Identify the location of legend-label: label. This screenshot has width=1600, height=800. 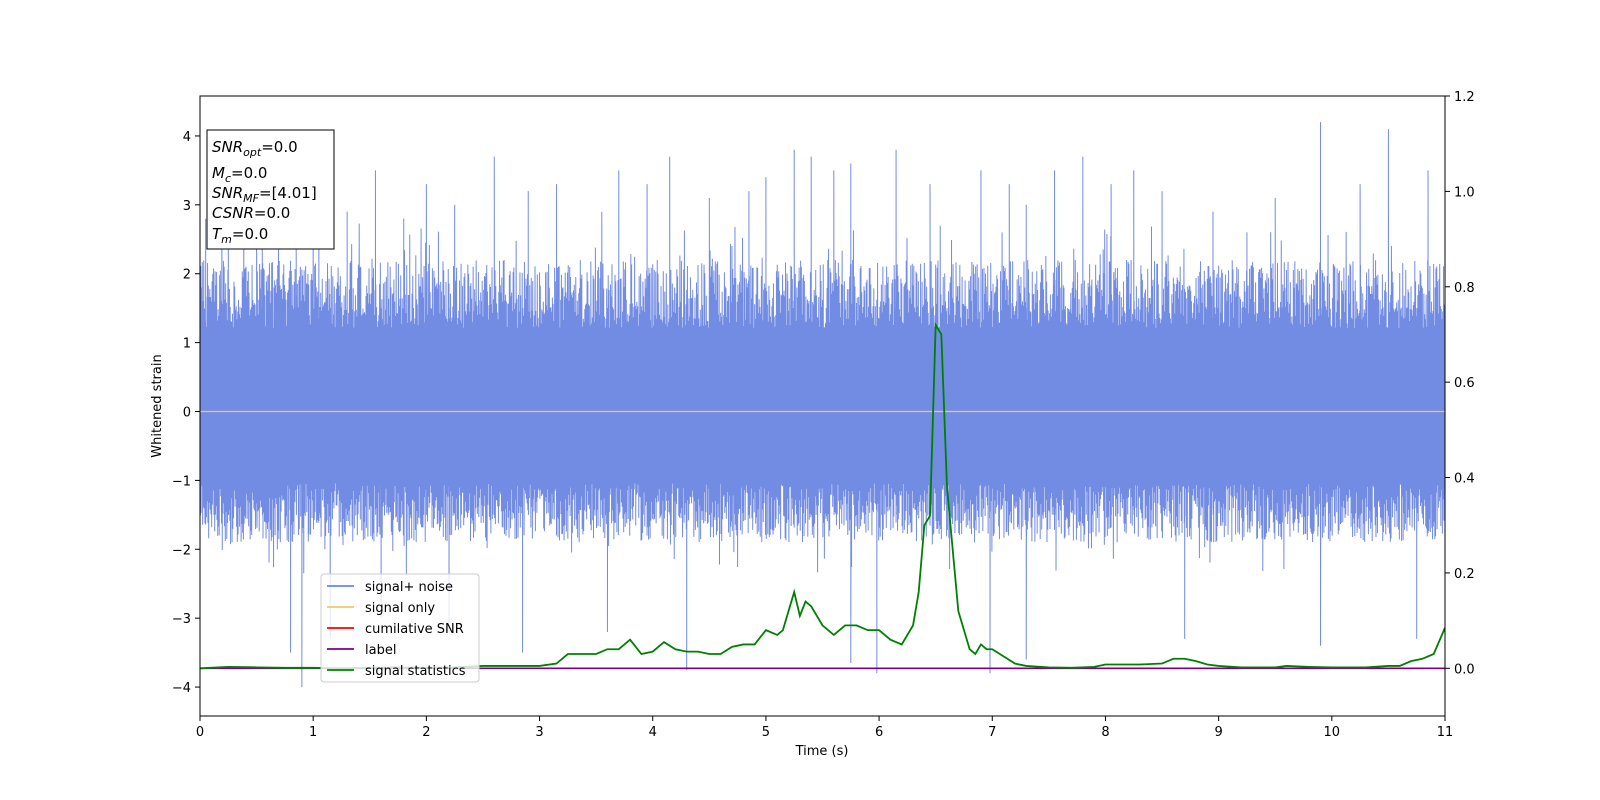
(380, 650).